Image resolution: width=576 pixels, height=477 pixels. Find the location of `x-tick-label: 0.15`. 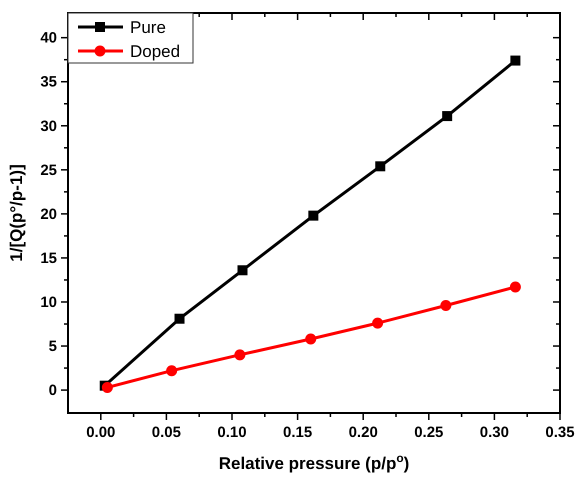

x-tick-label: 0.15 is located at coordinates (297, 432).